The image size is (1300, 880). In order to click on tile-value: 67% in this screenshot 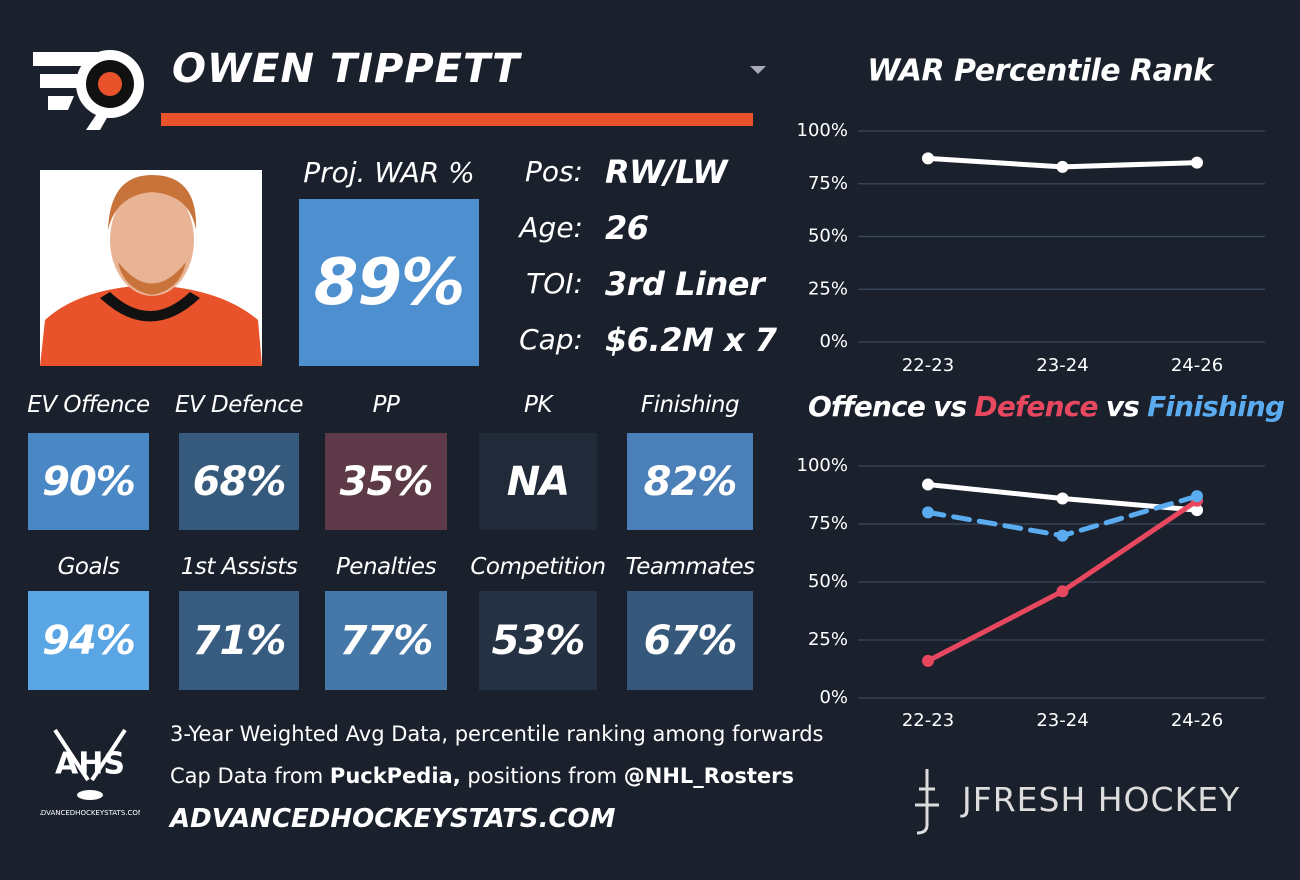, I will do `click(690, 640)`.